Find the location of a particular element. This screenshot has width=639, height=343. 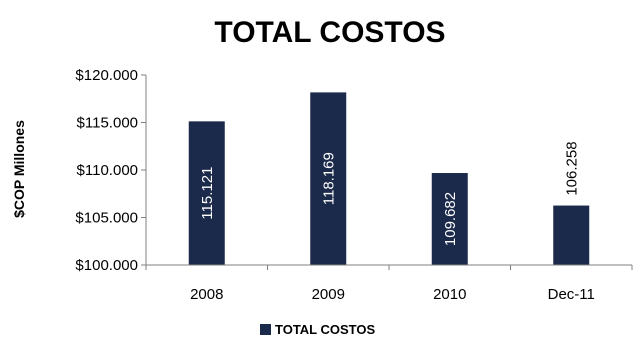

x-tick-label: 2010 is located at coordinates (449, 294).